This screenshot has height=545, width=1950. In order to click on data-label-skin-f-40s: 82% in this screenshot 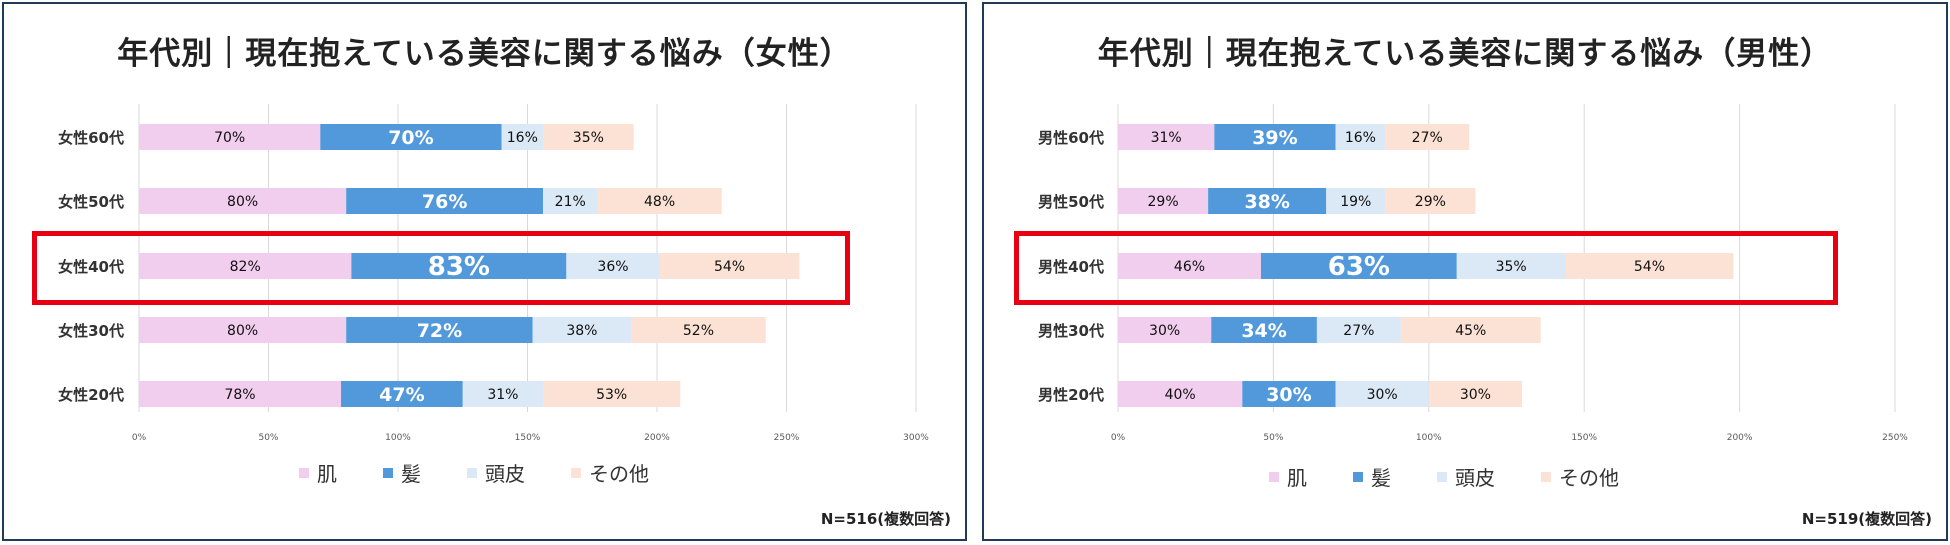, I will do `click(245, 267)`.